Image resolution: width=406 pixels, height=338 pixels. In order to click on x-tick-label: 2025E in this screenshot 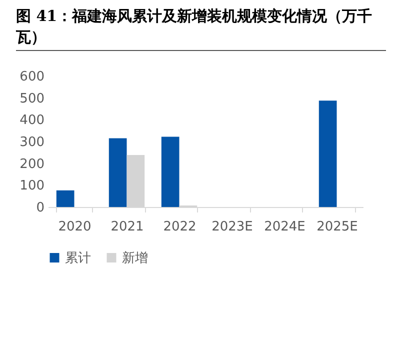, I will do `click(337, 227)`.